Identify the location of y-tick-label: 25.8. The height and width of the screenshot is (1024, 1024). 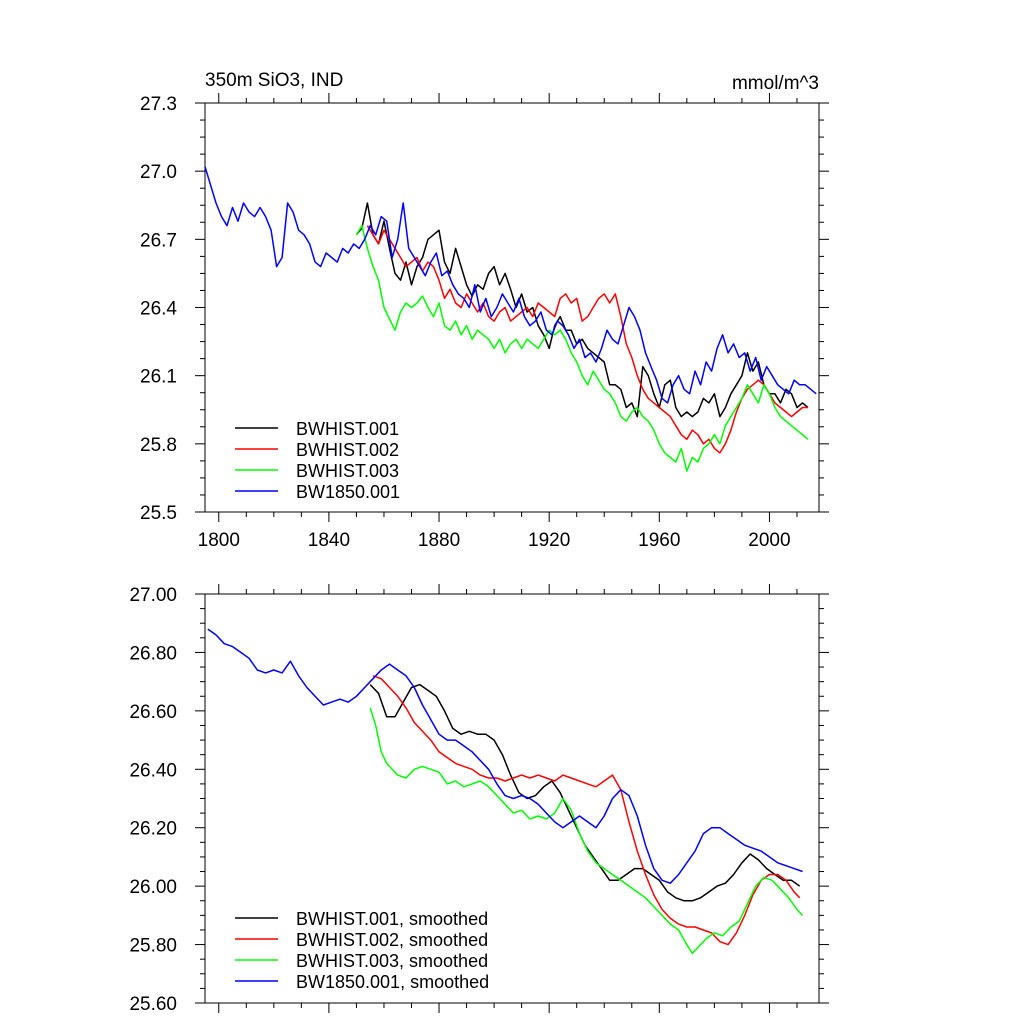
(158, 445).